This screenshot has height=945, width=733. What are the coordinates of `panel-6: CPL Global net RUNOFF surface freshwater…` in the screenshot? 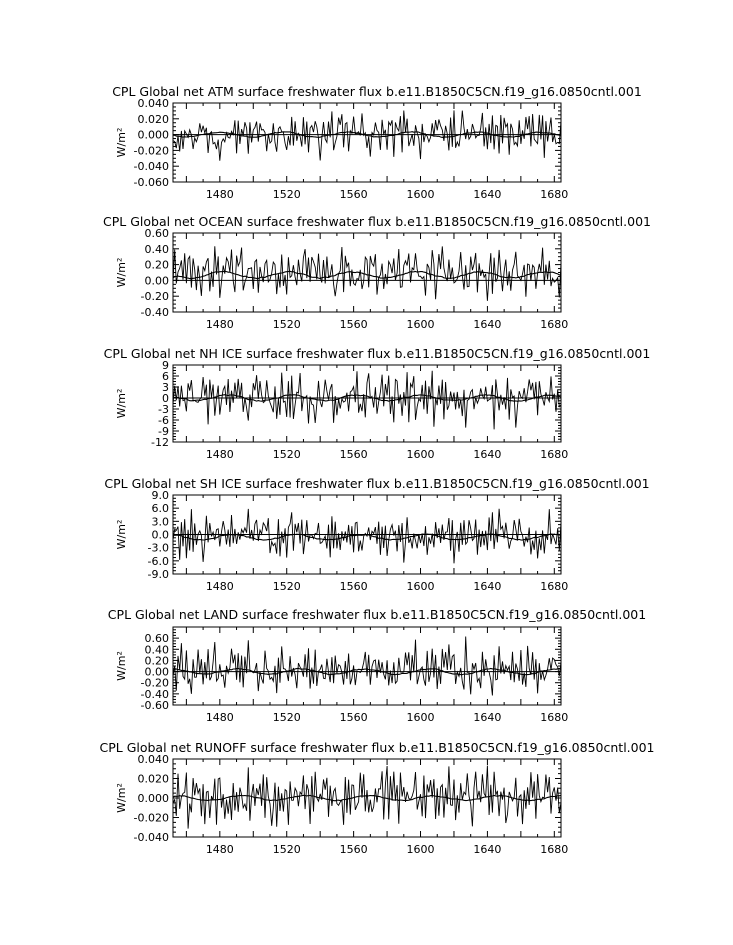 It's located at (376, 798).